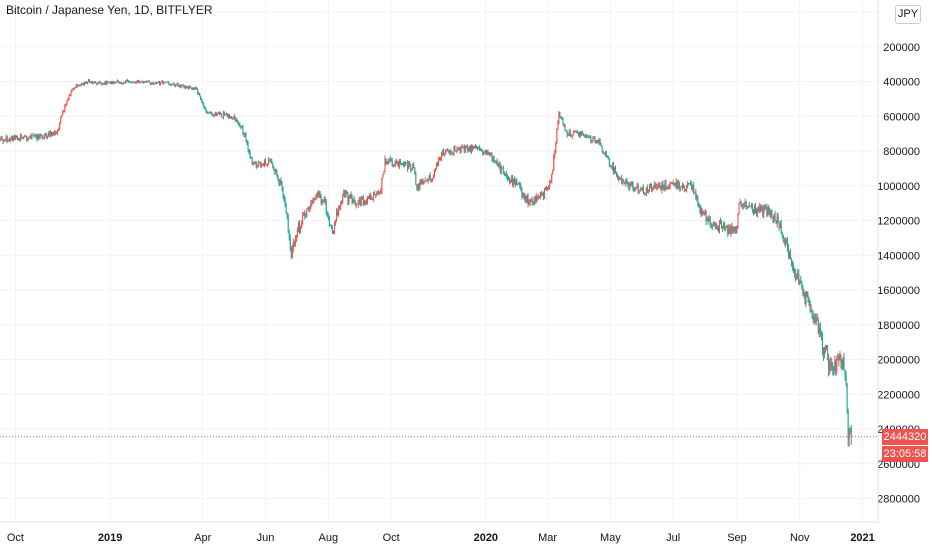  I want to click on time-tick-label: Nov, so click(800, 538).